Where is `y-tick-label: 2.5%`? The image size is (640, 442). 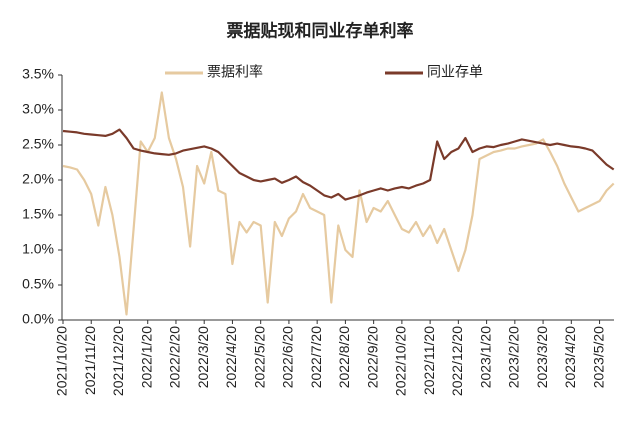
y-tick-label: 2.5% is located at coordinates (38, 144).